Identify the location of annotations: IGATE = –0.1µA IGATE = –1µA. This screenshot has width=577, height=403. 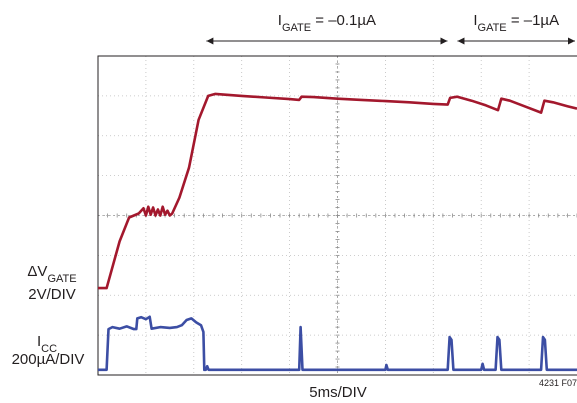
(390, 28).